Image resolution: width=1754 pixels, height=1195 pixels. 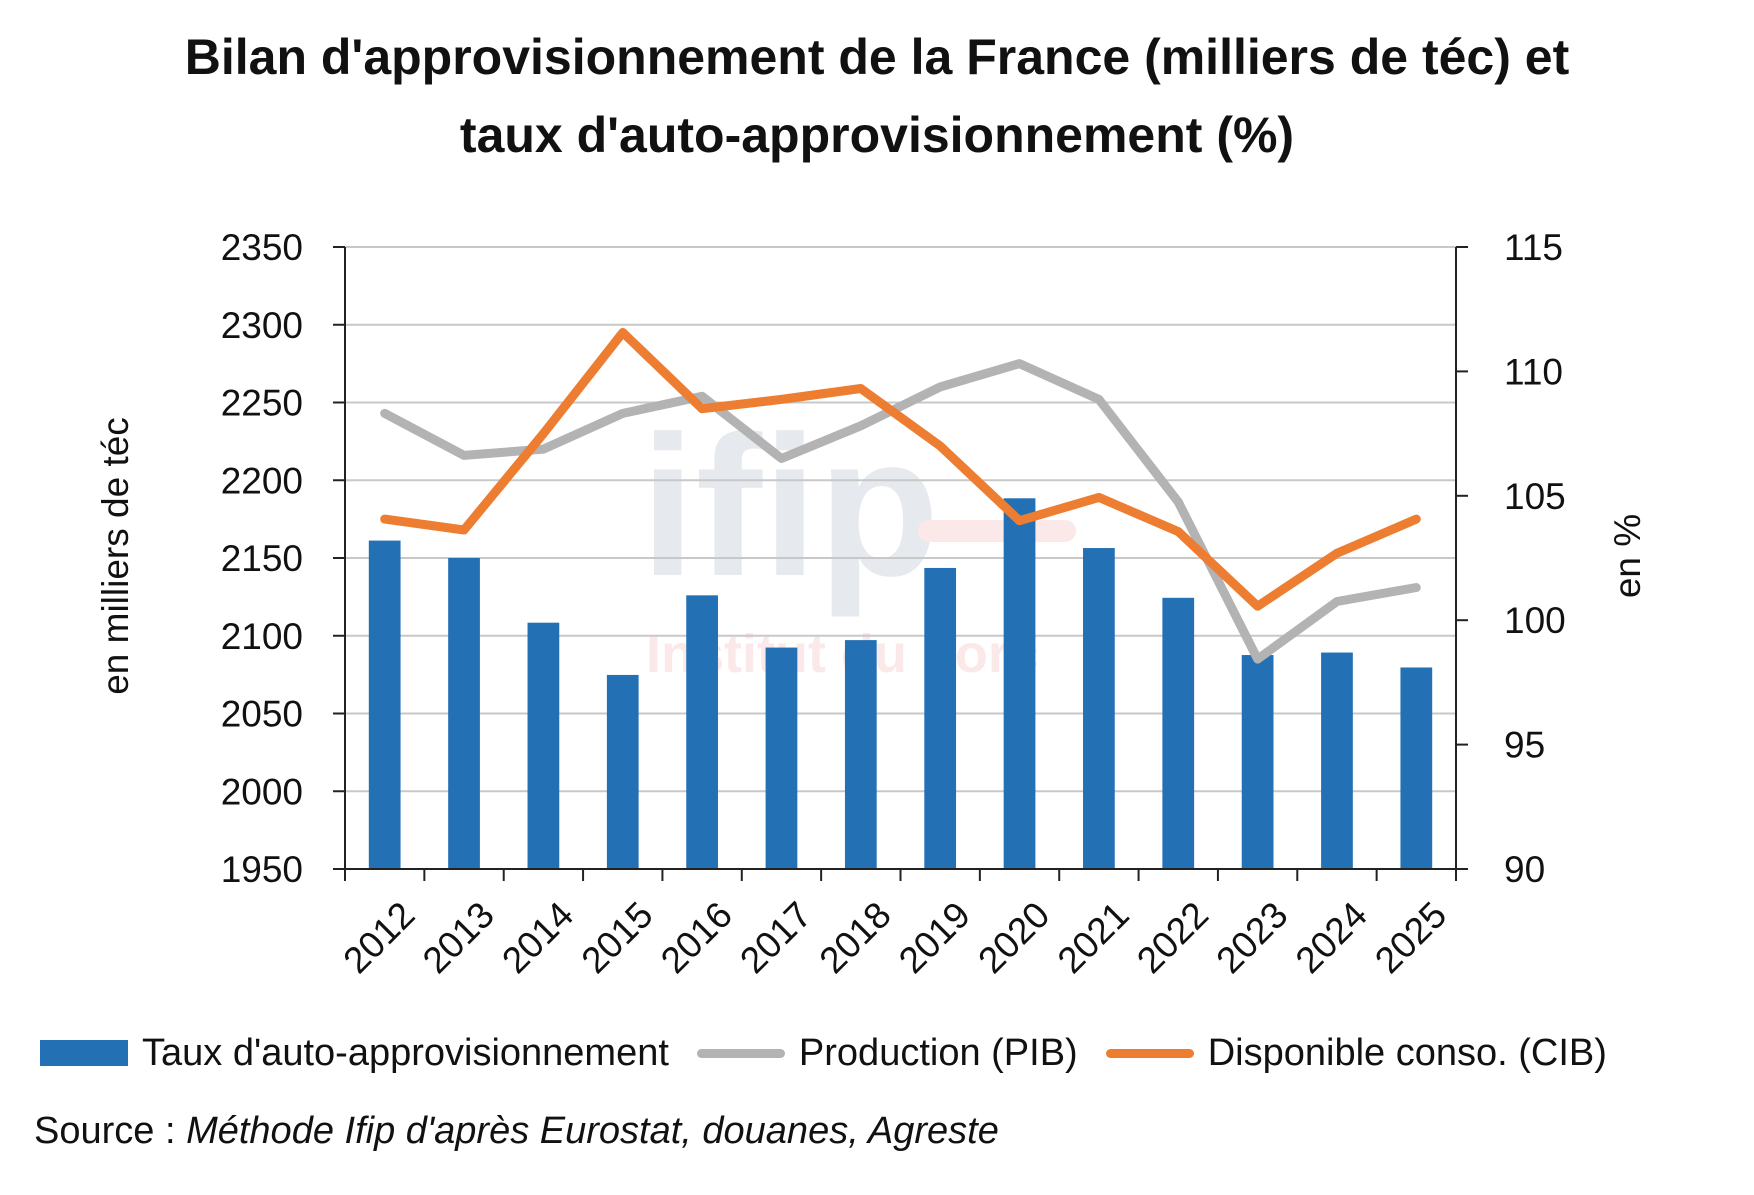 What do you see at coordinates (740, 1053) in the screenshot?
I see `legend-swatch-production` at bounding box center [740, 1053].